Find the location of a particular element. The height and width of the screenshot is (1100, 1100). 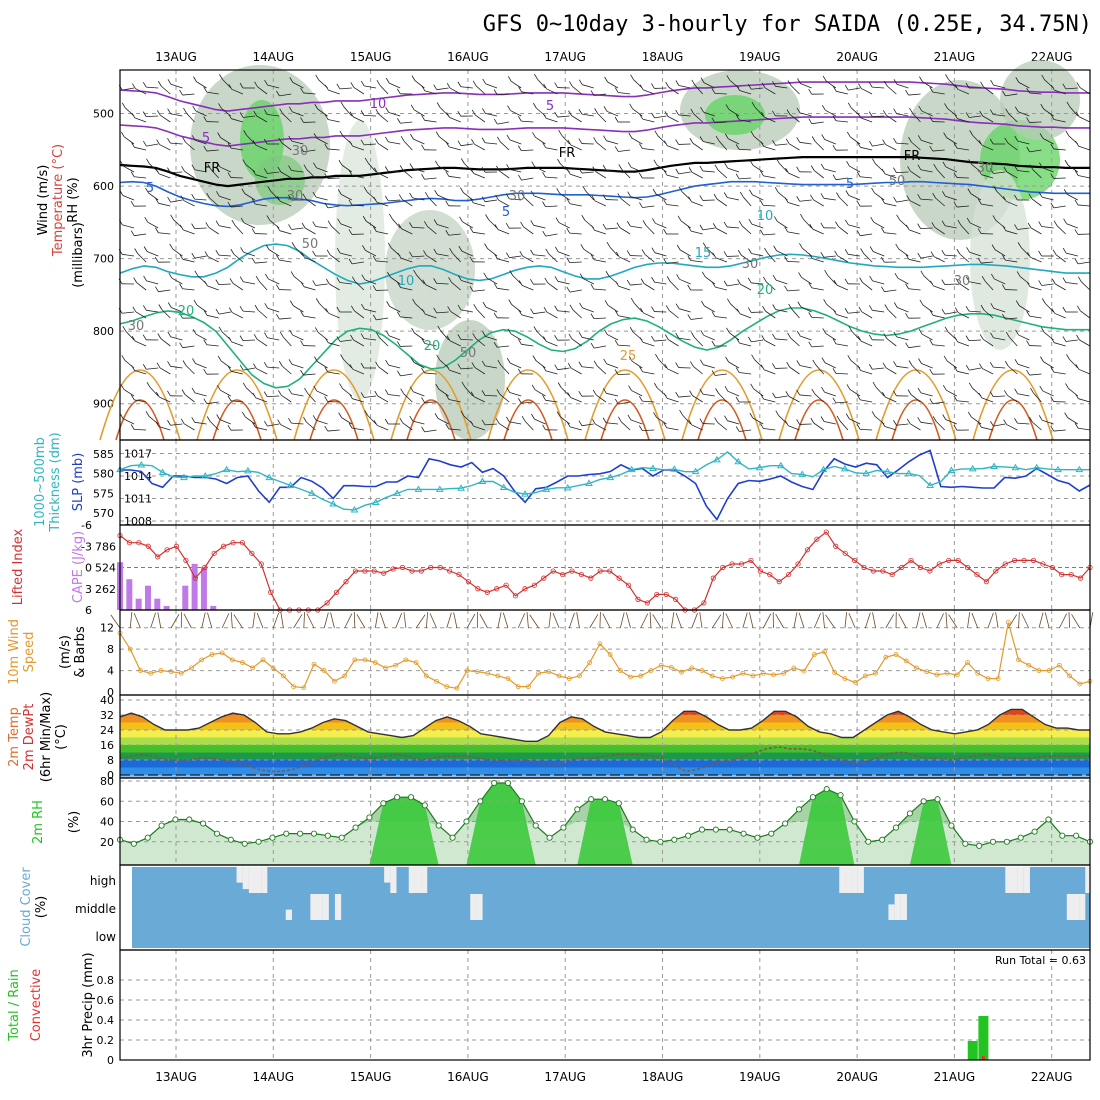

li-tick-label: -6 is located at coordinates (86, 525).